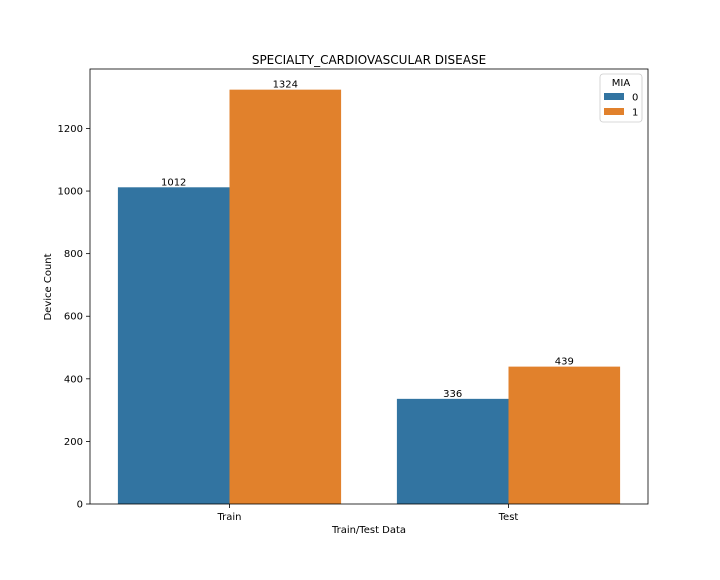  I want to click on y-tick-label: 0, so click(80, 505).